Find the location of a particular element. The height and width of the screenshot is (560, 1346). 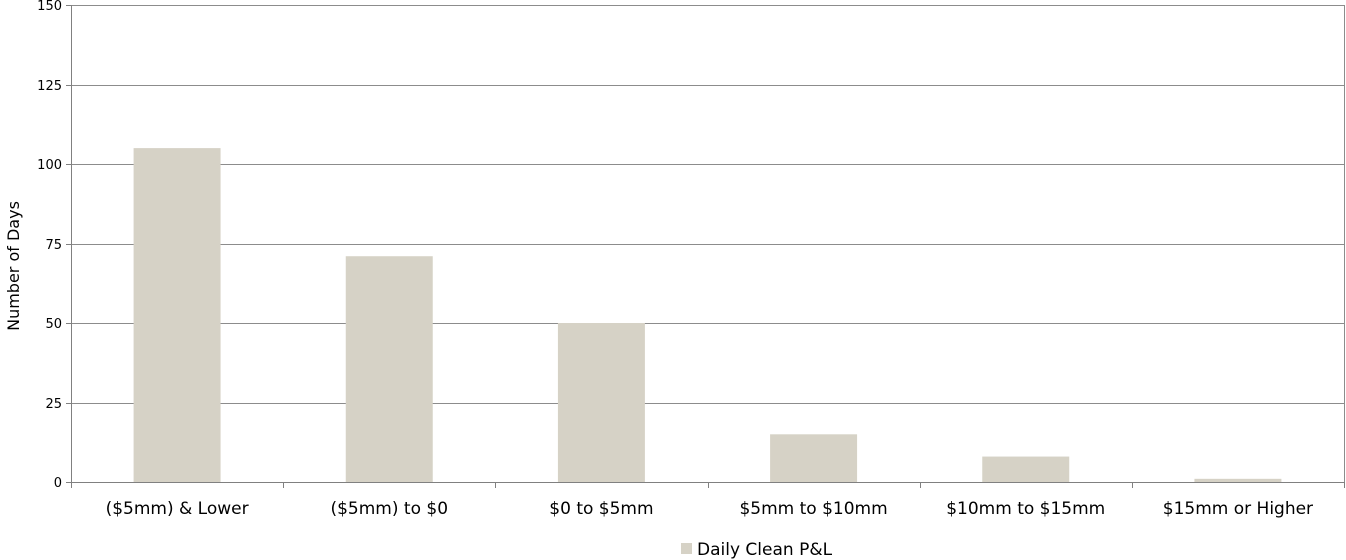

x-tick-label: ($5mm) & Lower is located at coordinates (177, 509).